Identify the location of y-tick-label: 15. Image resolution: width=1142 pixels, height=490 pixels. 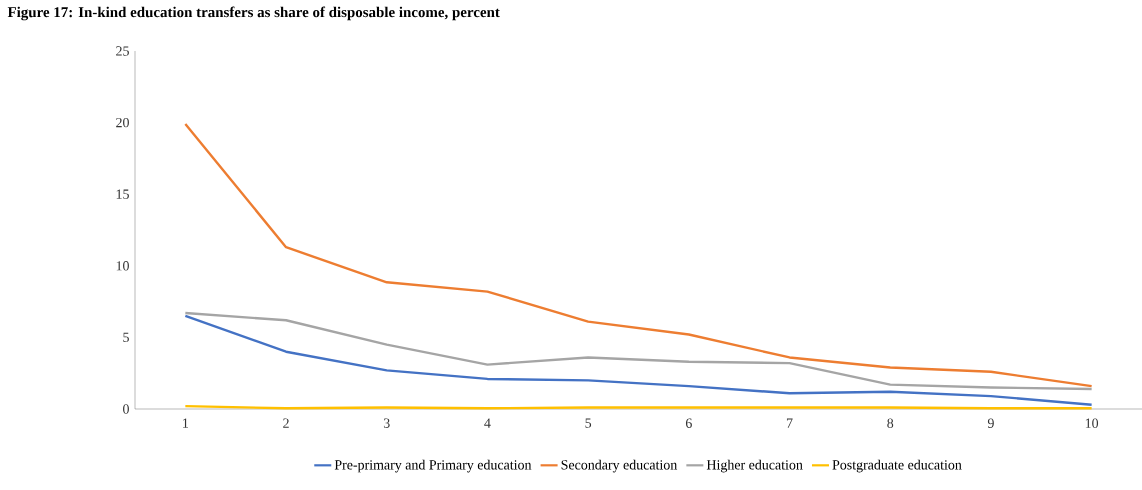
(122, 194).